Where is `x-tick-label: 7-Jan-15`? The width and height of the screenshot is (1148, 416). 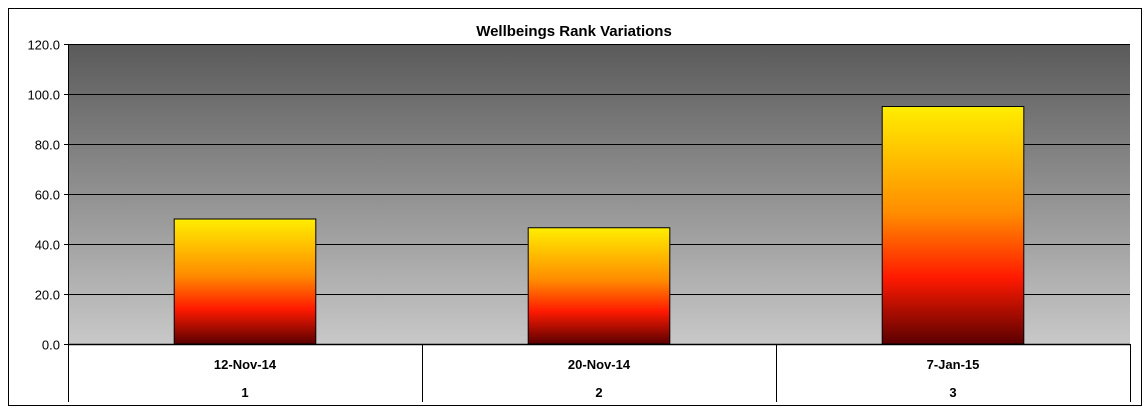 x-tick-label: 7-Jan-15 is located at coordinates (953, 364).